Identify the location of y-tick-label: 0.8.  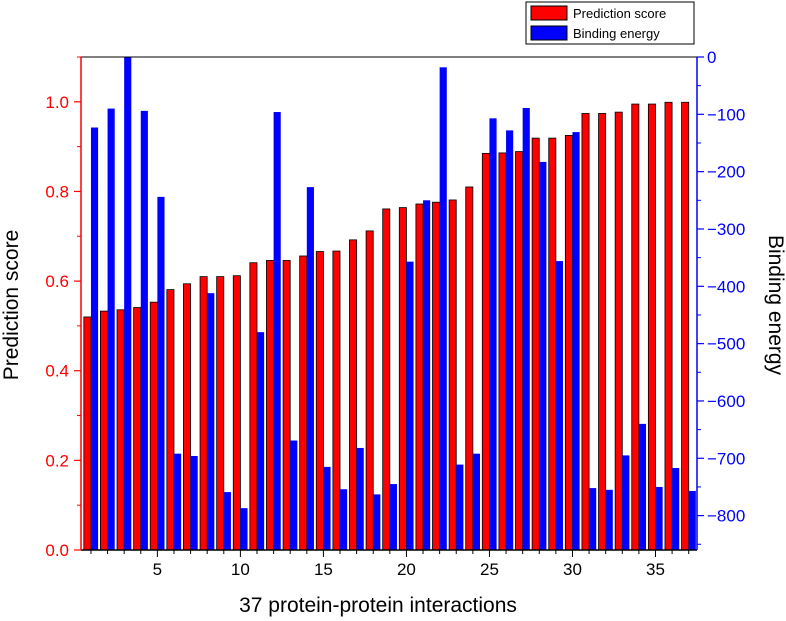
(57, 191).